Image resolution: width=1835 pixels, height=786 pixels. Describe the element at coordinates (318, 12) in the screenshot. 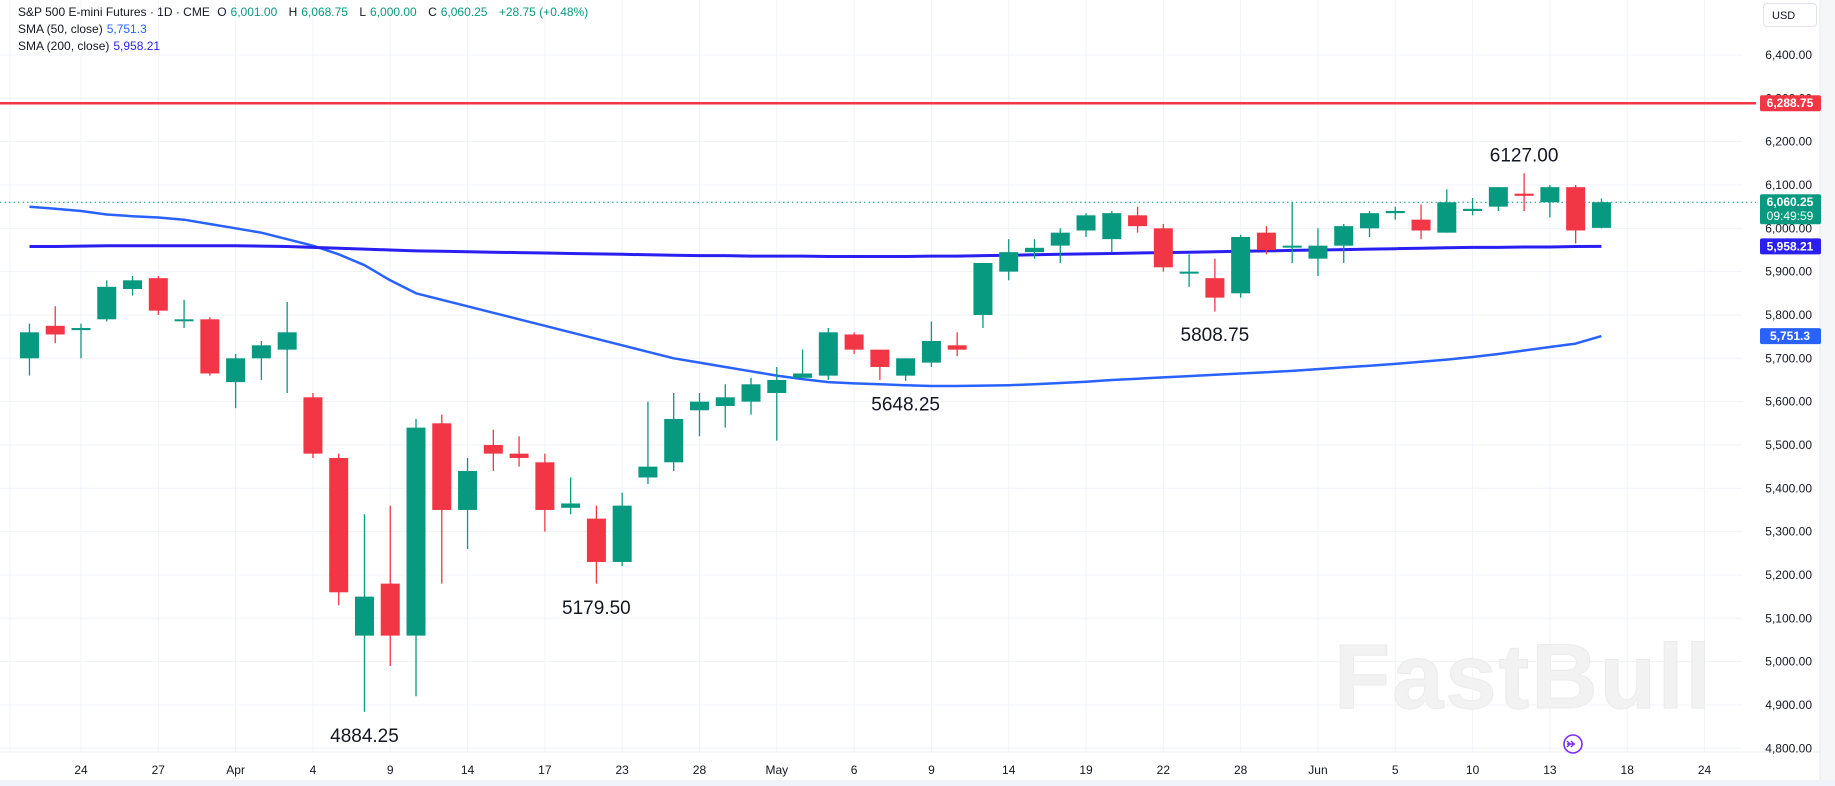

I see `high-value: H 6,068.75` at that location.